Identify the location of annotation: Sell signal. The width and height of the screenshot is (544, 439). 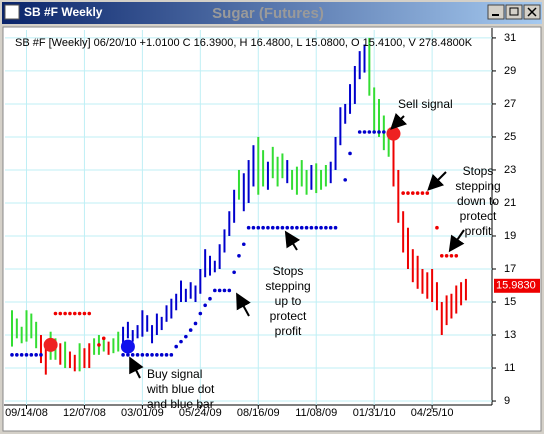
(425, 104).